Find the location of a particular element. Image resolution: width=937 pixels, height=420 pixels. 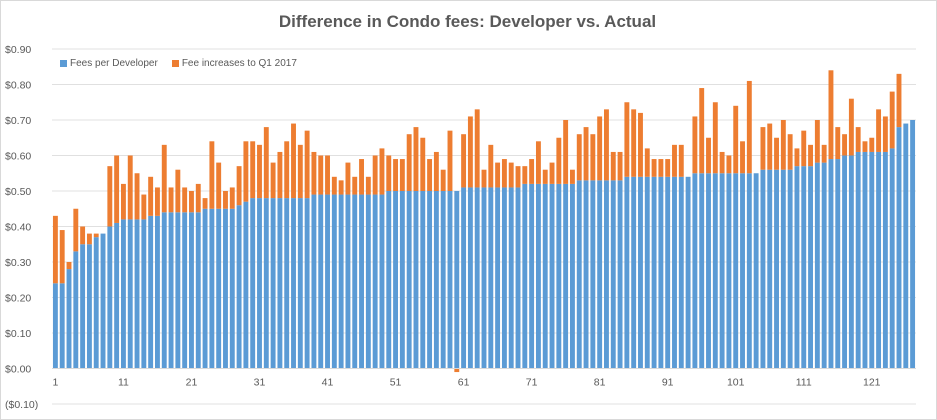

legend-label-developer: Fees per Developer is located at coordinates (114, 63).